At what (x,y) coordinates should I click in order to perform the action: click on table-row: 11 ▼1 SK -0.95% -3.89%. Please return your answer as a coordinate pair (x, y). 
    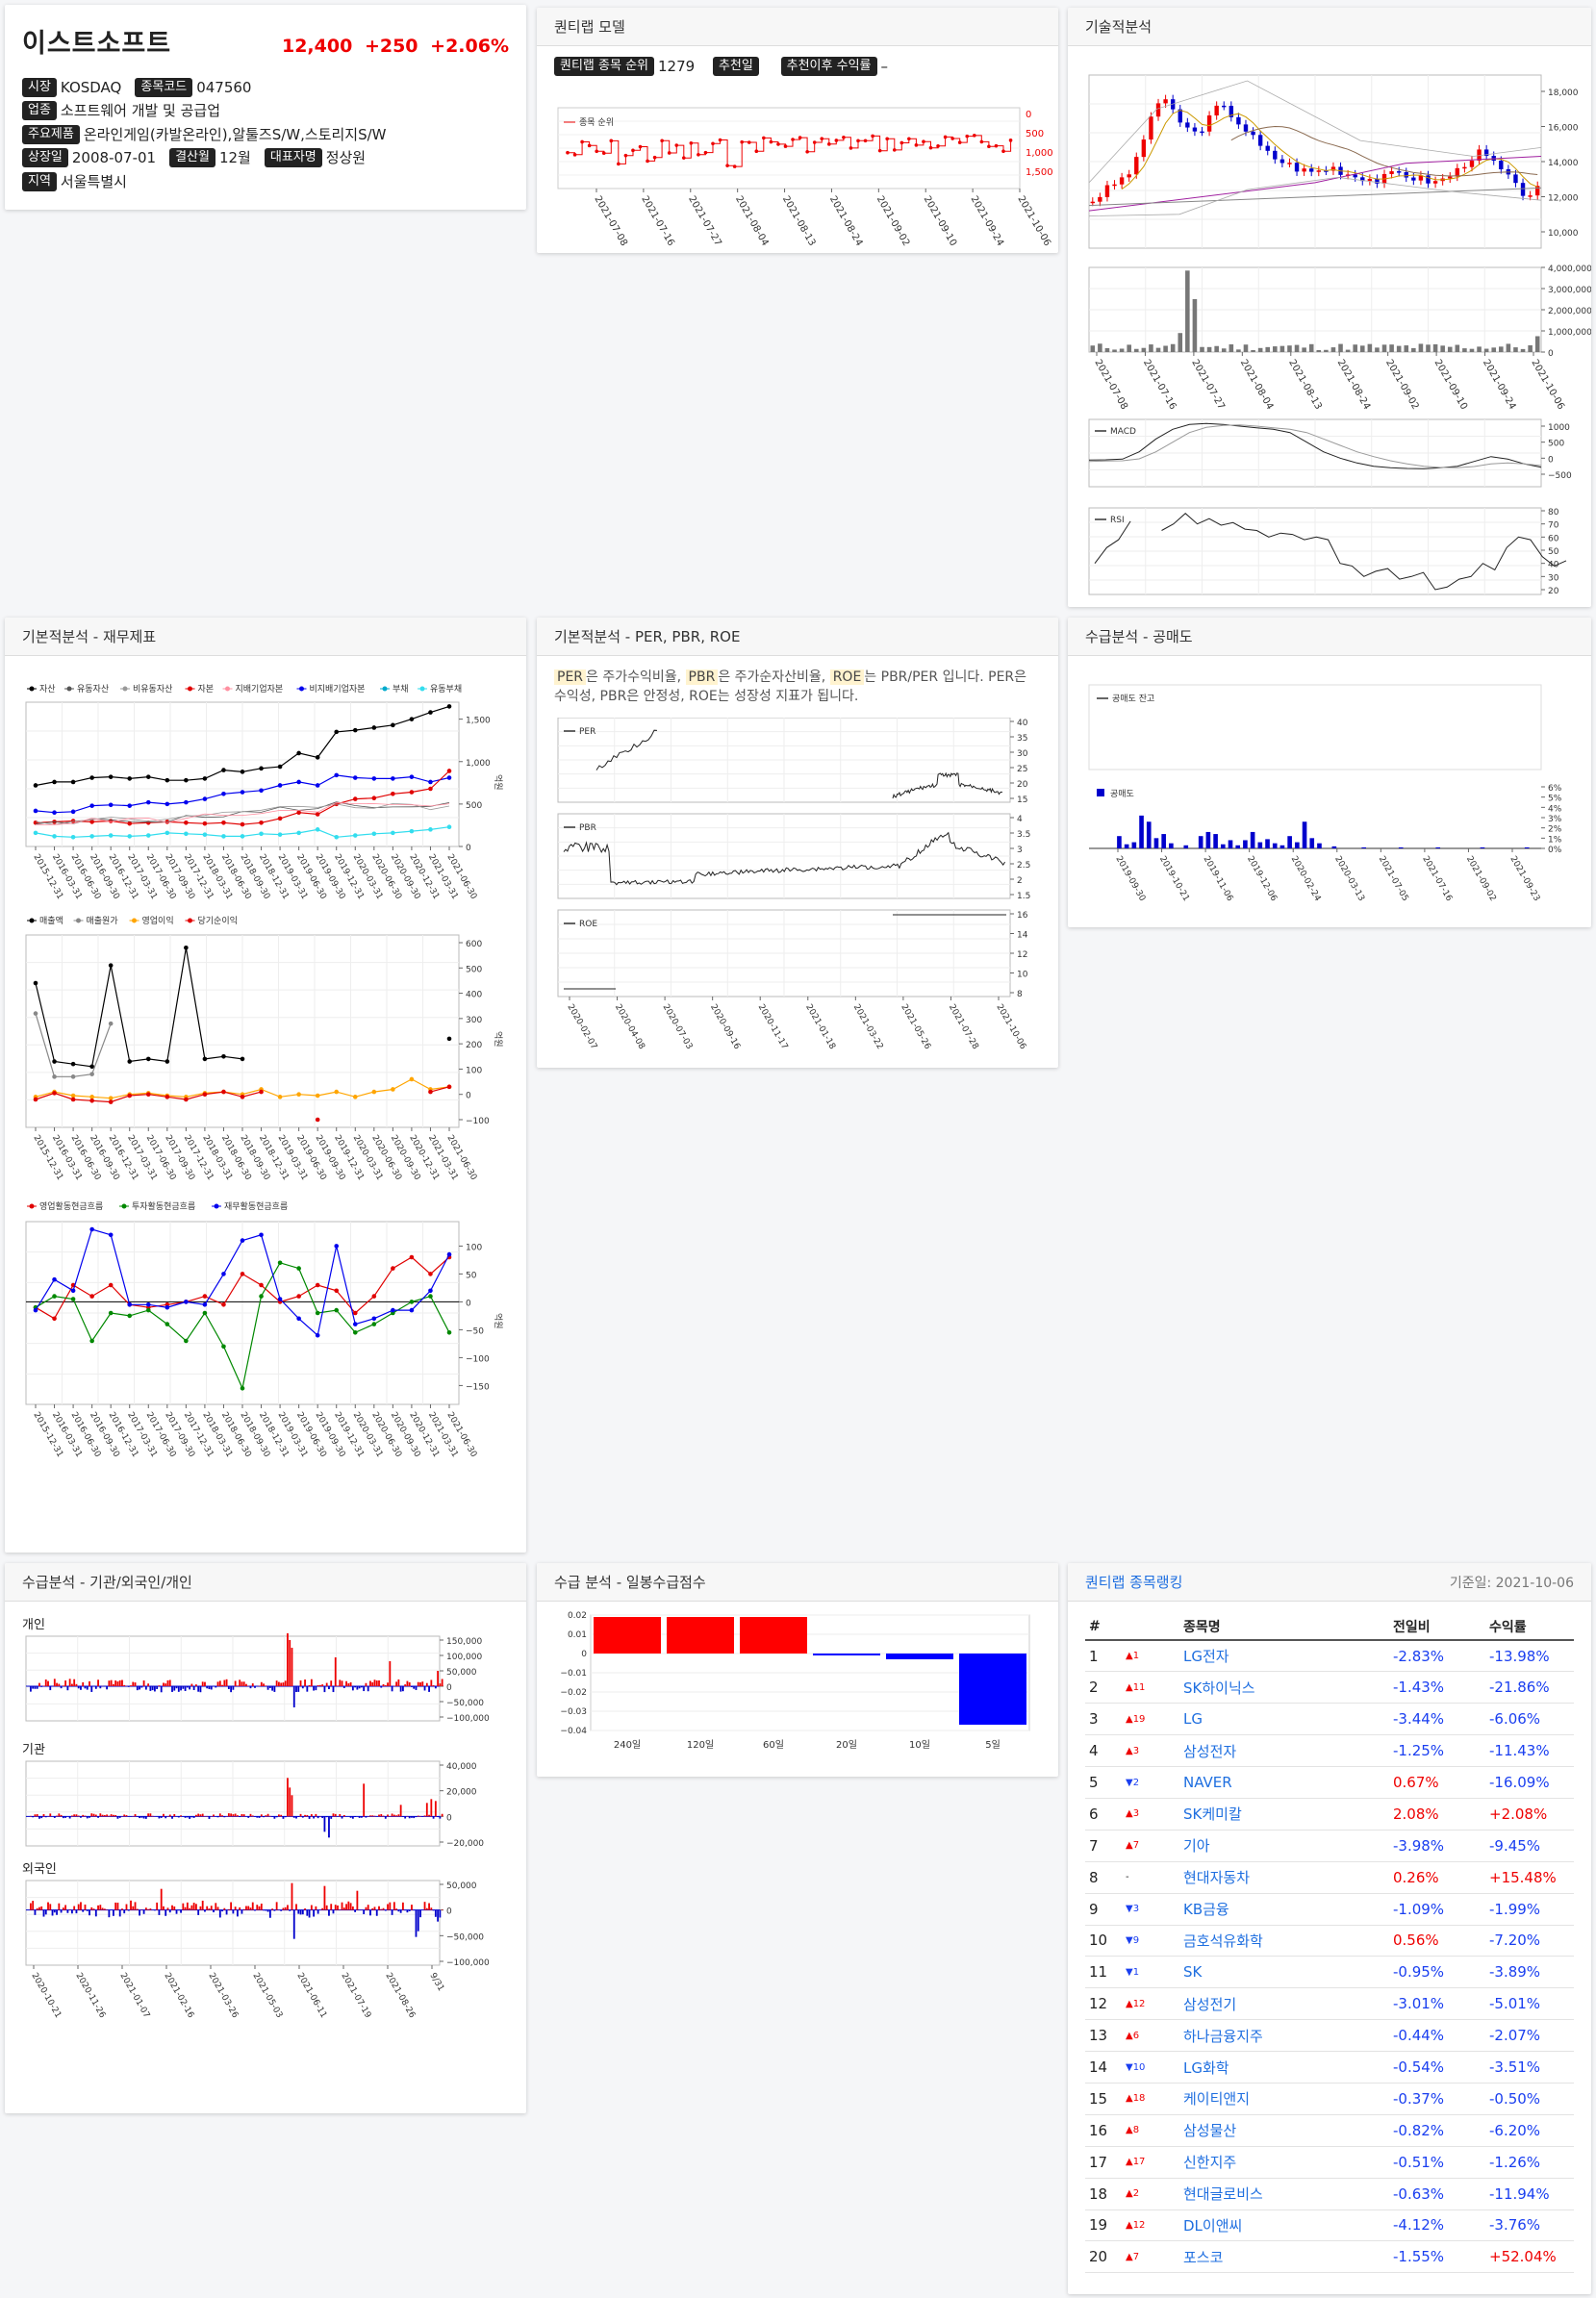
    Looking at the image, I should click on (1329, 1972).